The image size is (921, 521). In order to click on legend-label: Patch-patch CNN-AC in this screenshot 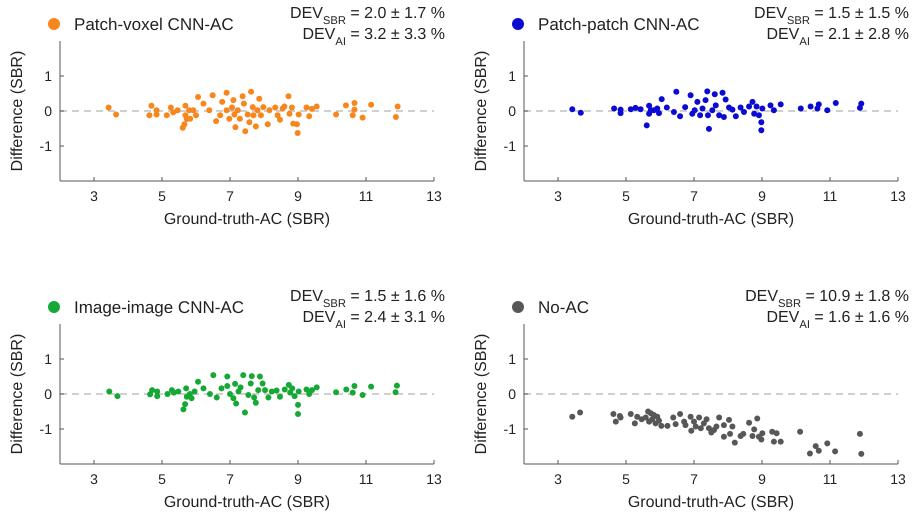, I will do `click(619, 24)`.